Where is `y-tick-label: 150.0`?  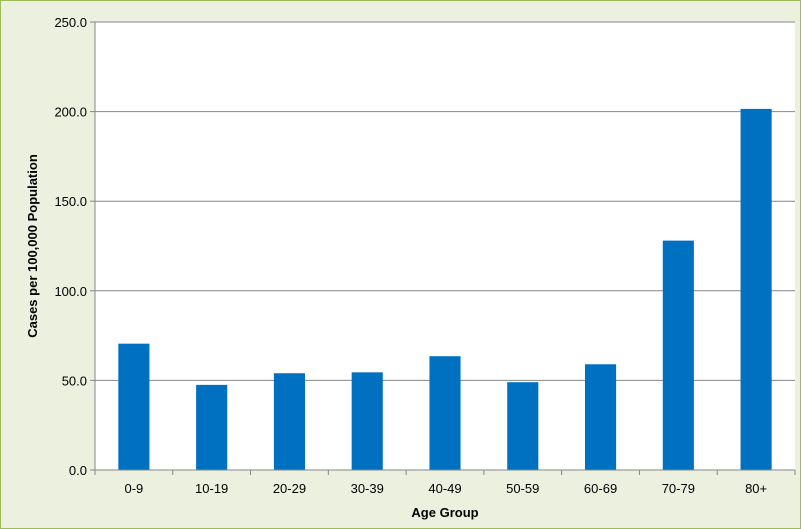 y-tick-label: 150.0 is located at coordinates (70, 201).